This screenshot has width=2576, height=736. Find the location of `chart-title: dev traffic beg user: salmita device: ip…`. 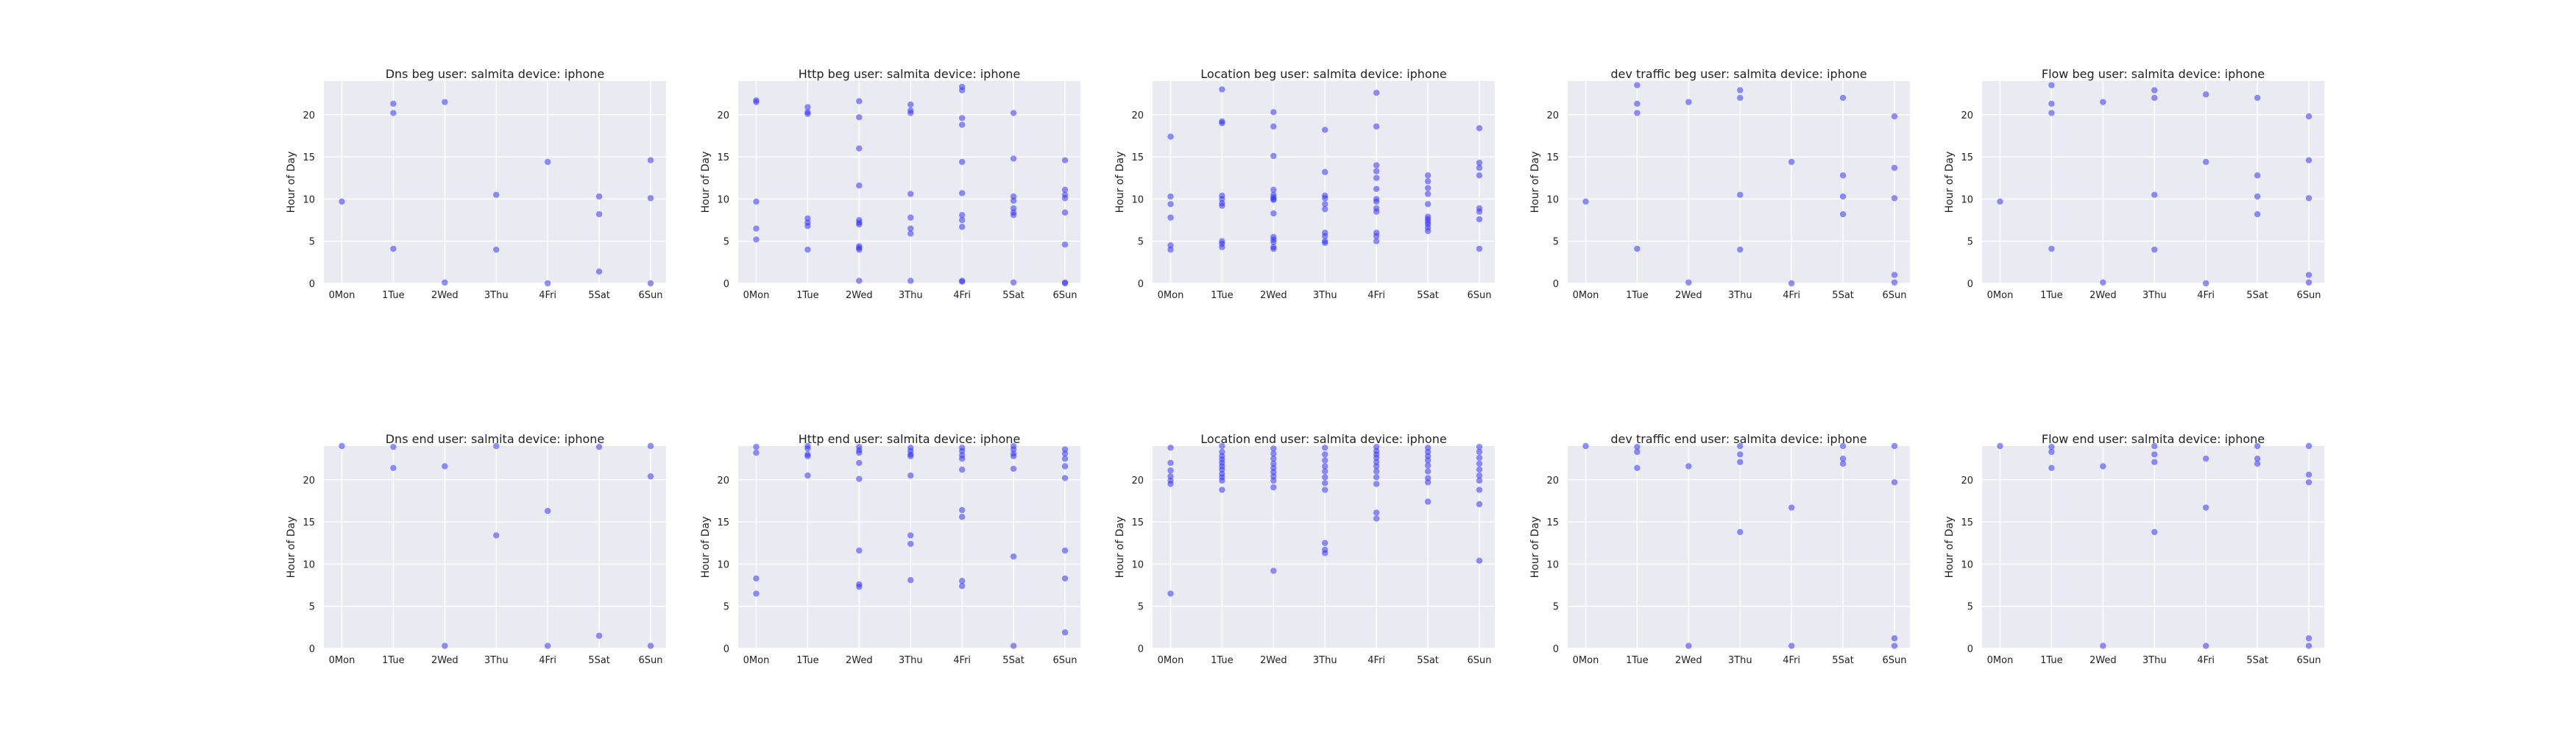

chart-title: dev traffic beg user: salmita device: ip… is located at coordinates (1738, 74).